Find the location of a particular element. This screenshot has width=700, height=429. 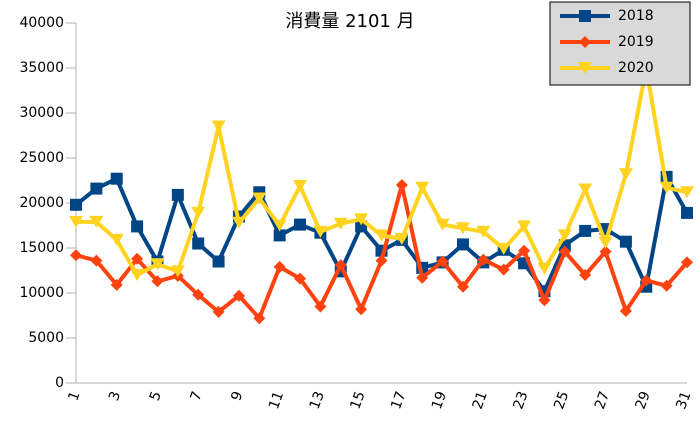

y-tick-label: 40000 is located at coordinates (41, 23).